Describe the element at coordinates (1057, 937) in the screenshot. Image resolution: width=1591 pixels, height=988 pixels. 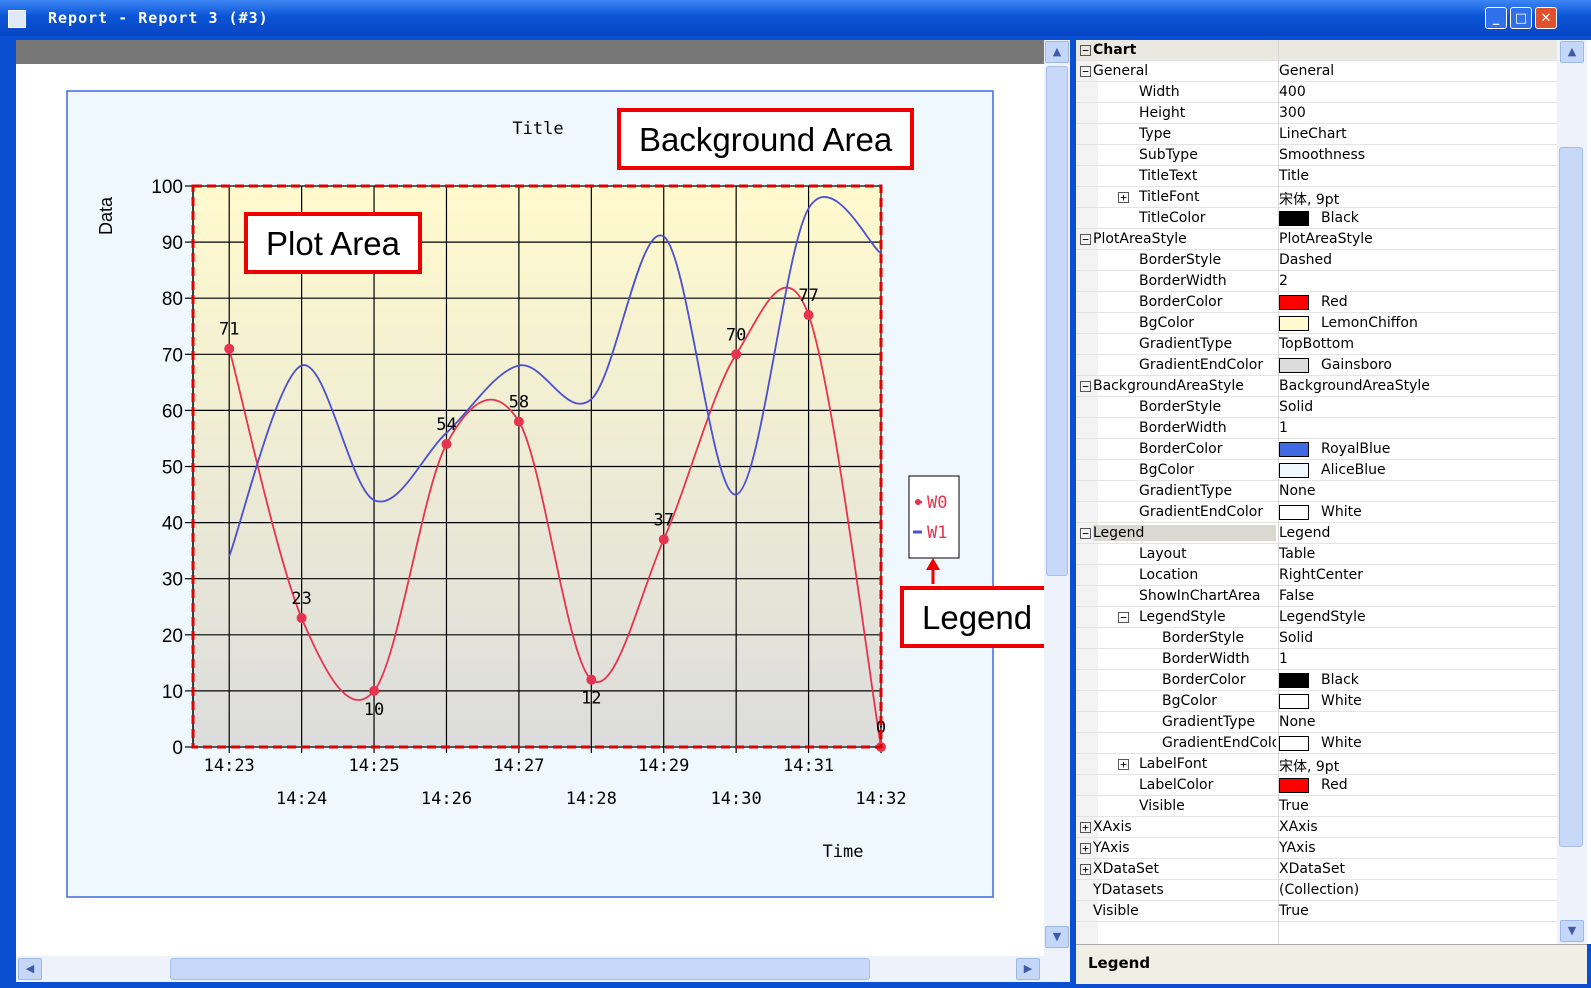
I see `scroll-down-icon: ▼` at that location.